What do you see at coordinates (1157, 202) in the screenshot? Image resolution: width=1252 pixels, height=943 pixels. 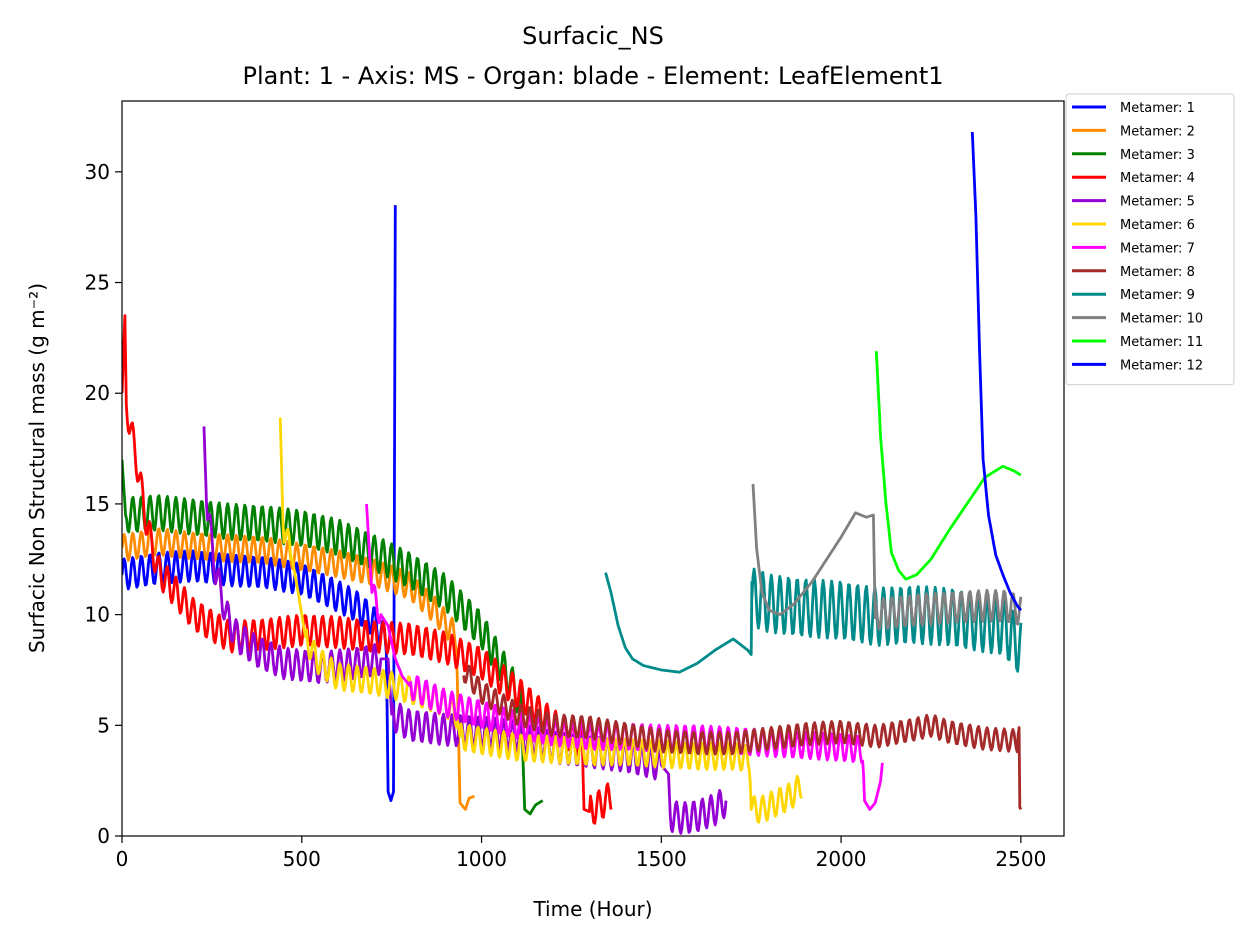 I see `legend-label: Metamer: 5` at bounding box center [1157, 202].